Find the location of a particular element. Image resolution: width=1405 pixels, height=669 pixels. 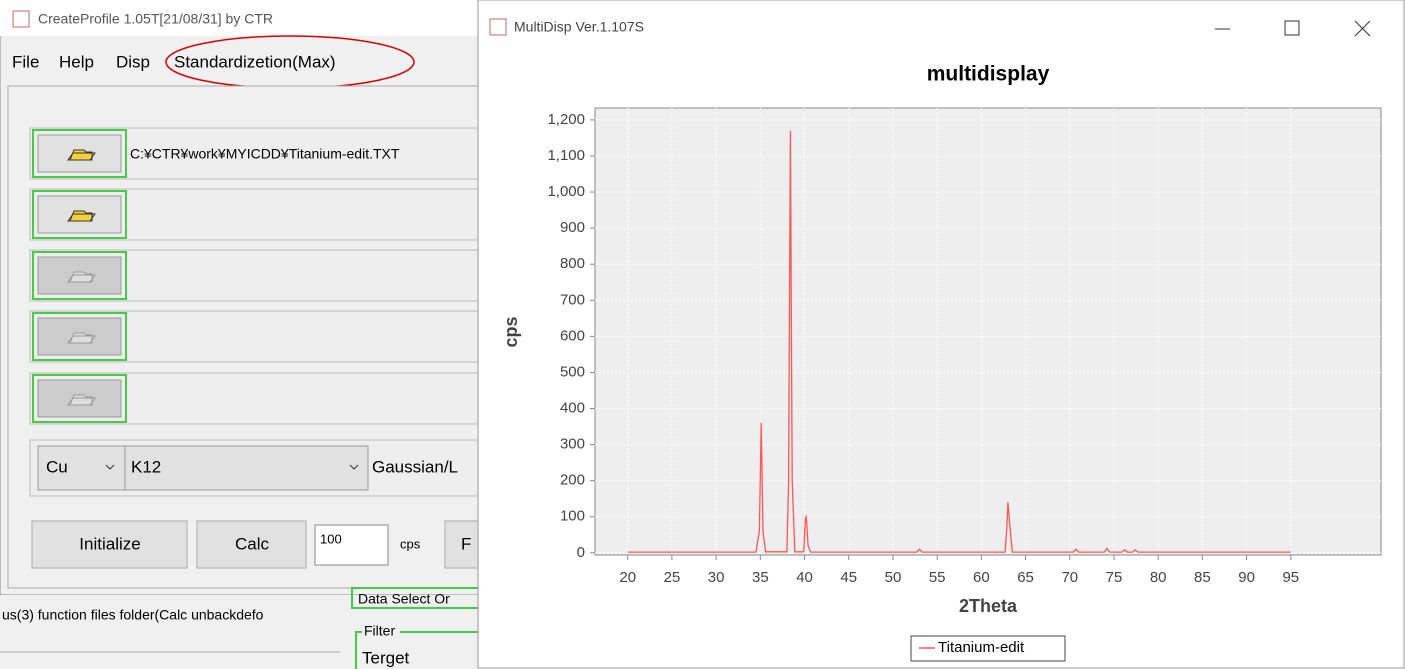

x-tick-label: 85 is located at coordinates (1202, 577).